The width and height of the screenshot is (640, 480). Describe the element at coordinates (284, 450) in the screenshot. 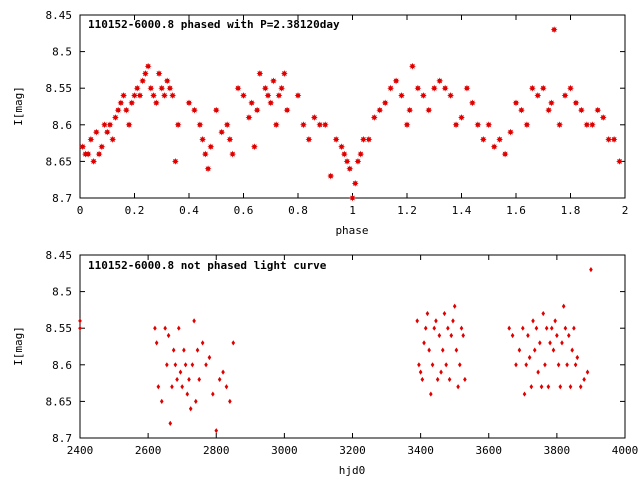

I see `x-tick-label: 3000` at that location.